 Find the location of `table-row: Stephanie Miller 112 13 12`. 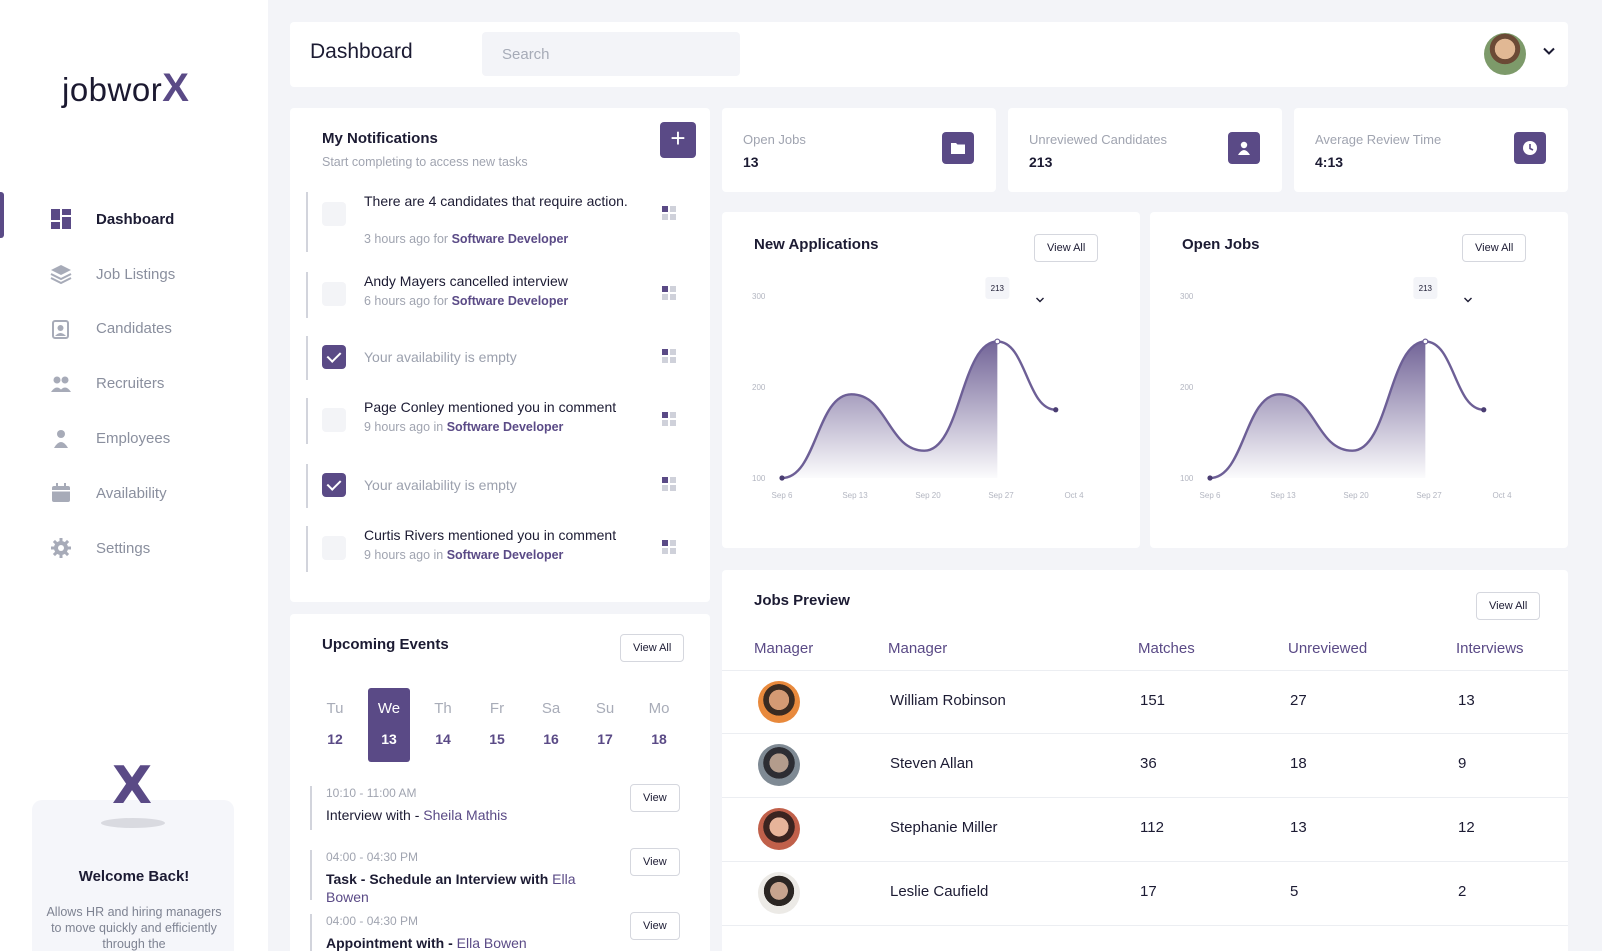

table-row: Stephanie Miller 112 13 12 is located at coordinates (1145, 830).